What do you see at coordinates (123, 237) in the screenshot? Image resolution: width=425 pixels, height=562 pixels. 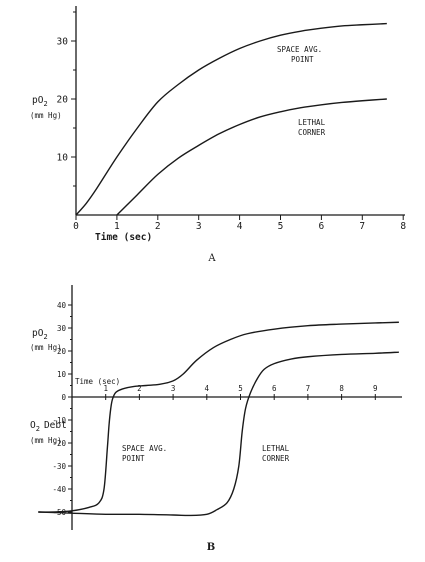 I see `chart-a-xlabel: Time (sec)` at bounding box center [123, 237].